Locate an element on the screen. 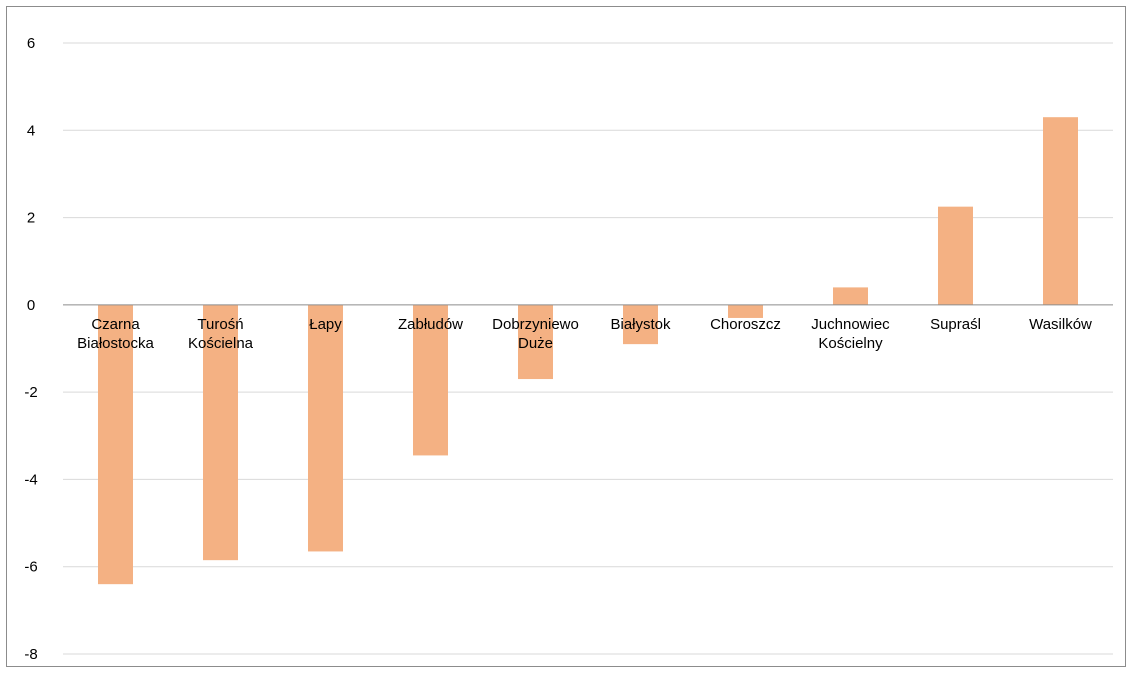 The height and width of the screenshot is (673, 1130). category-label: Wasilków is located at coordinates (1060, 324).